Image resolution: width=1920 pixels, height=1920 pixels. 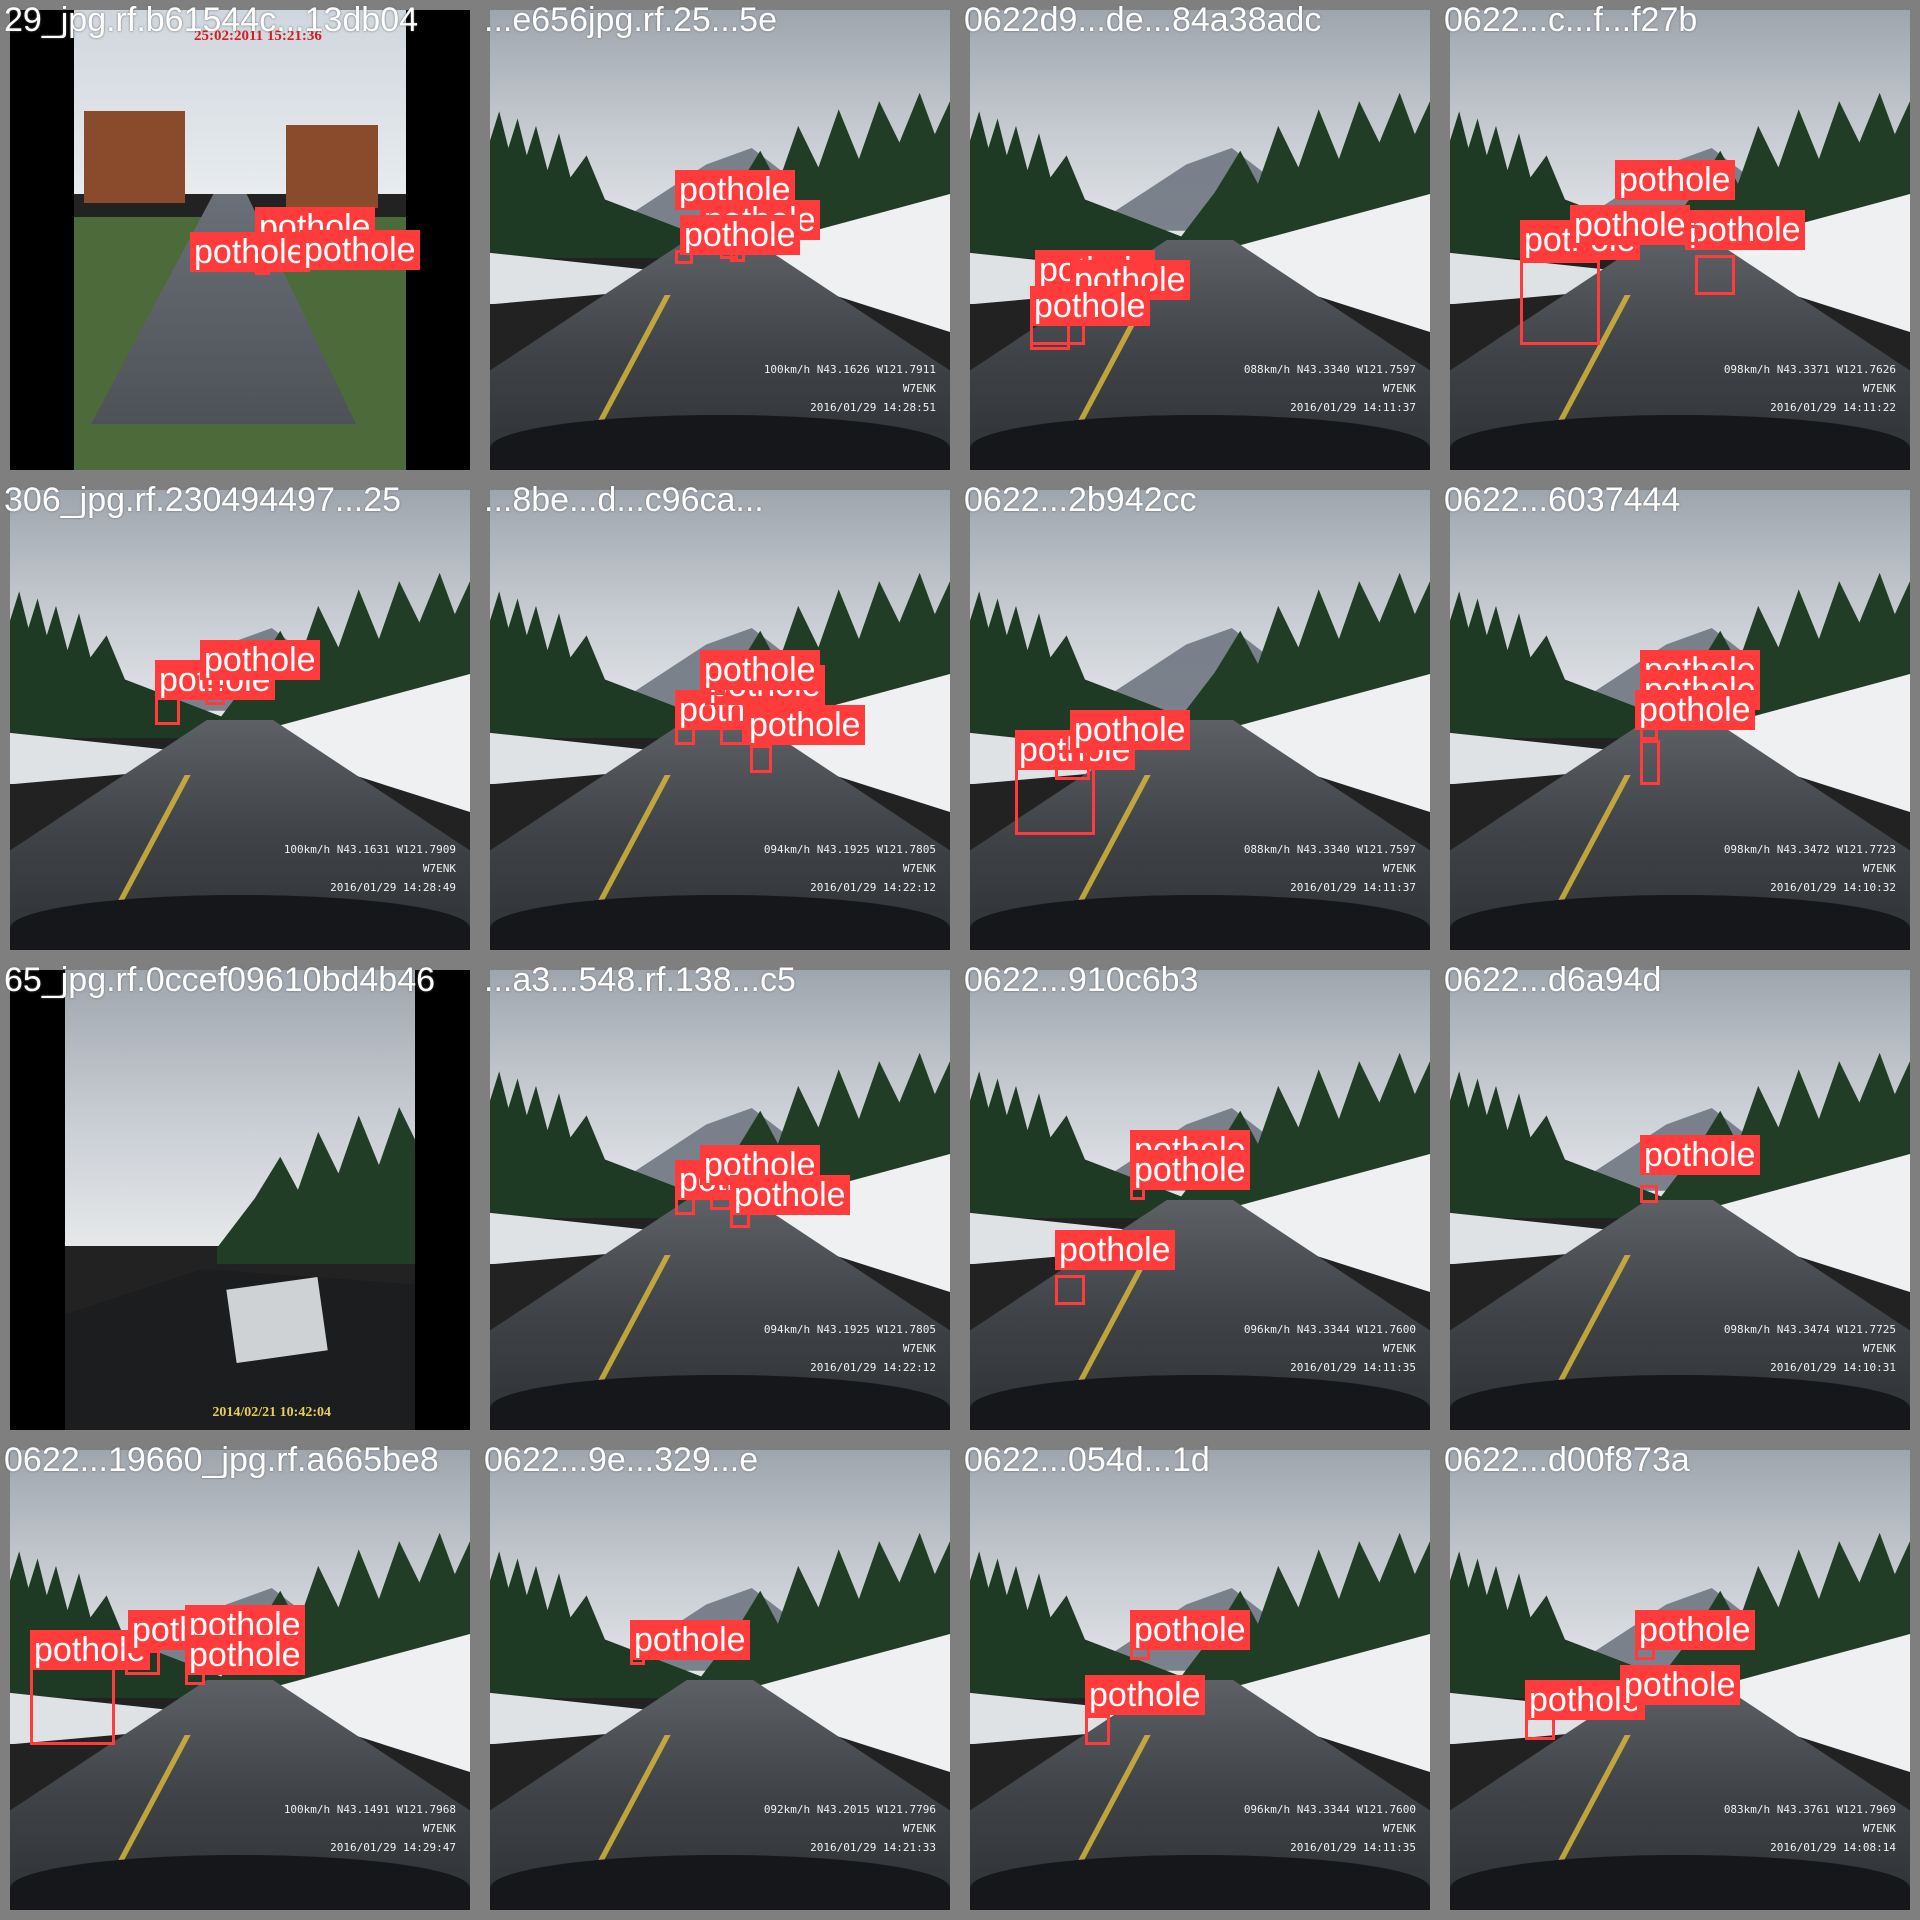 What do you see at coordinates (849, 1329) in the screenshot?
I see `overlay-line: 094km/h N43.1925 W121.7805` at bounding box center [849, 1329].